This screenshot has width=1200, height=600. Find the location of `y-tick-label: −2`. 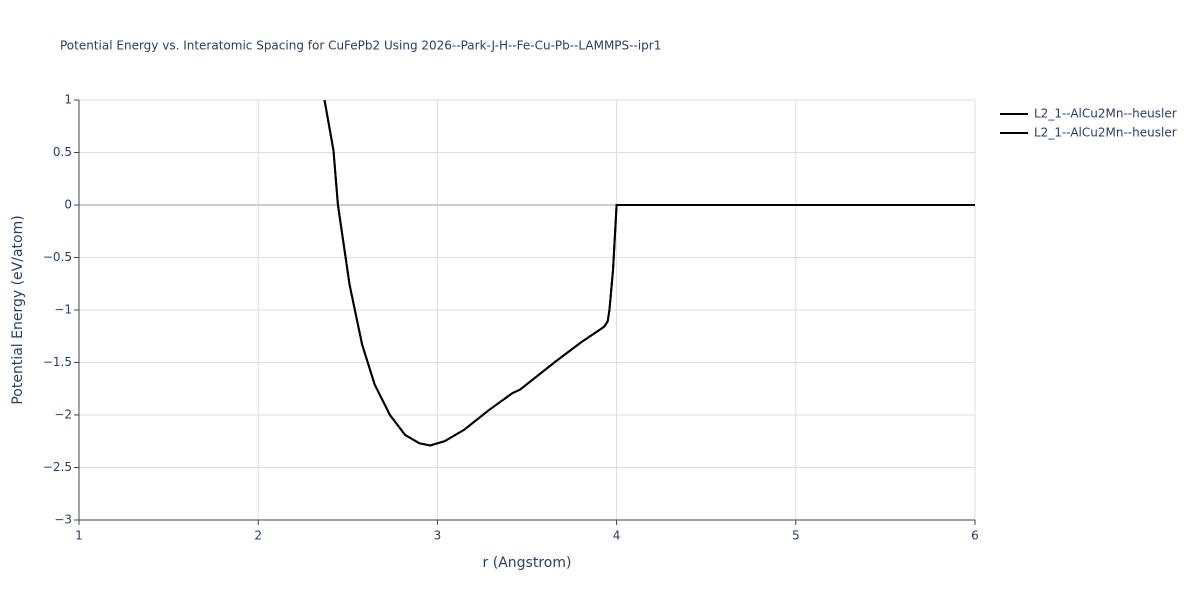

y-tick-label: −2 is located at coordinates (63, 415).